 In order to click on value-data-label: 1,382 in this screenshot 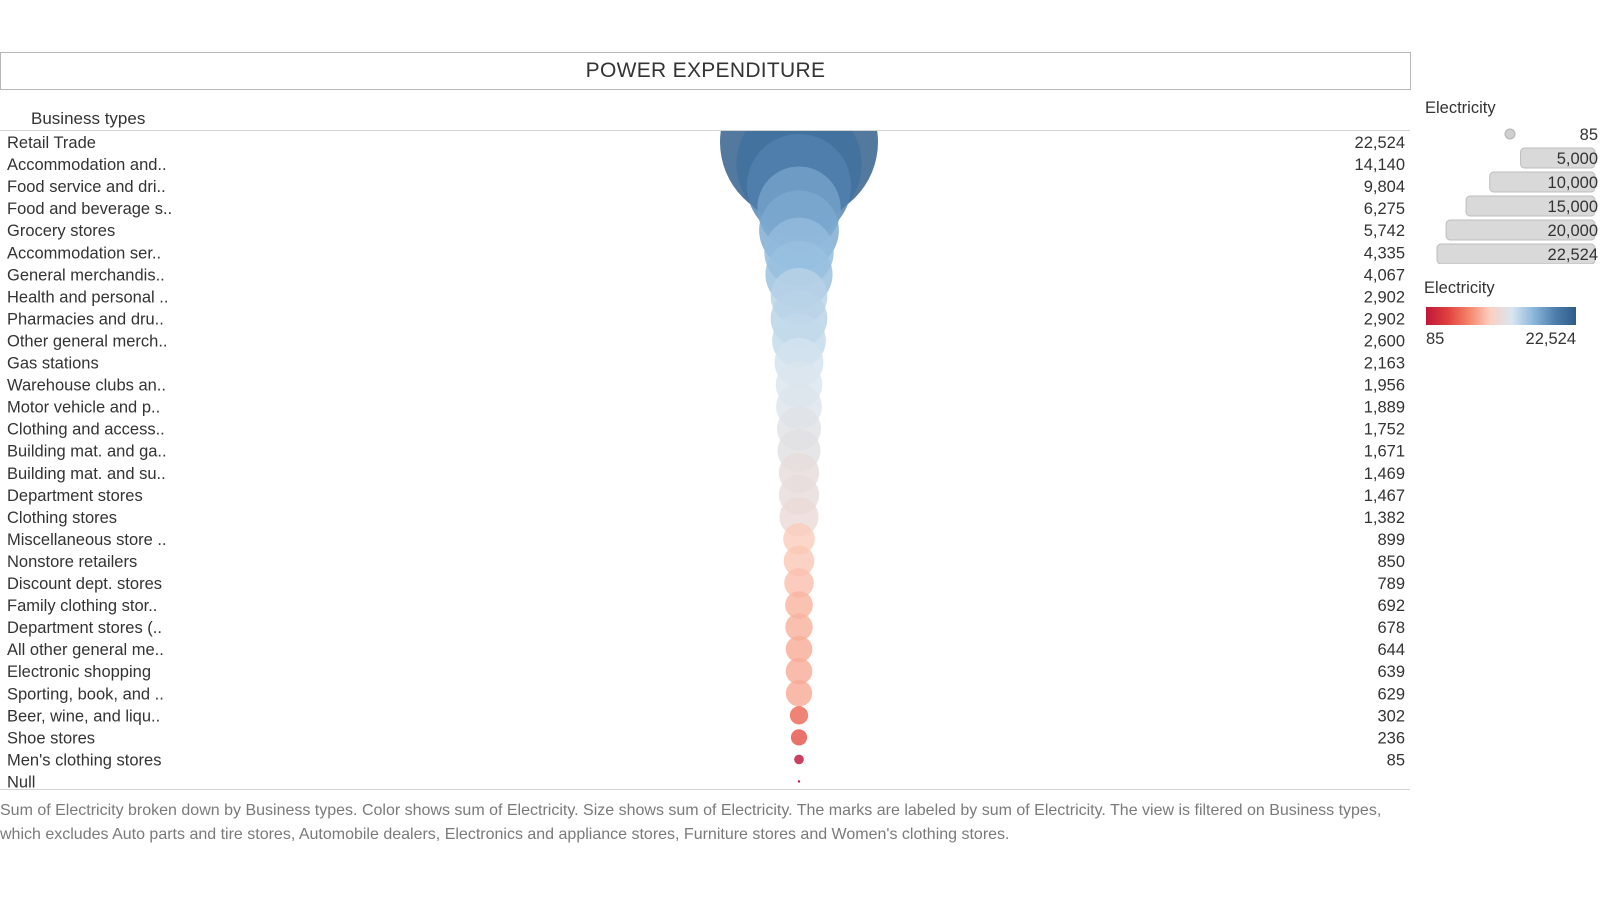, I will do `click(1384, 518)`.